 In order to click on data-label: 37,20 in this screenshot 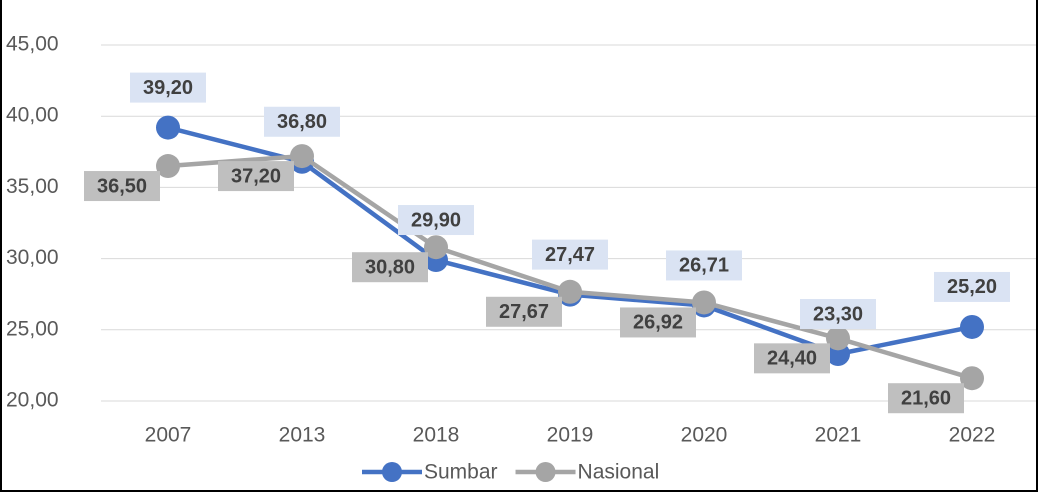, I will do `click(256, 176)`.